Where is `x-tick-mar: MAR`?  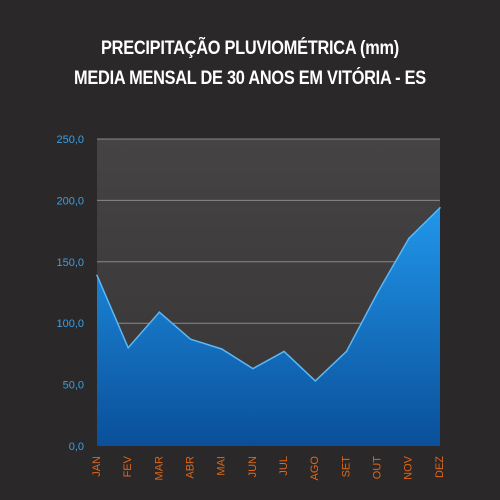
x-tick-mar: MAR is located at coordinates (159, 468).